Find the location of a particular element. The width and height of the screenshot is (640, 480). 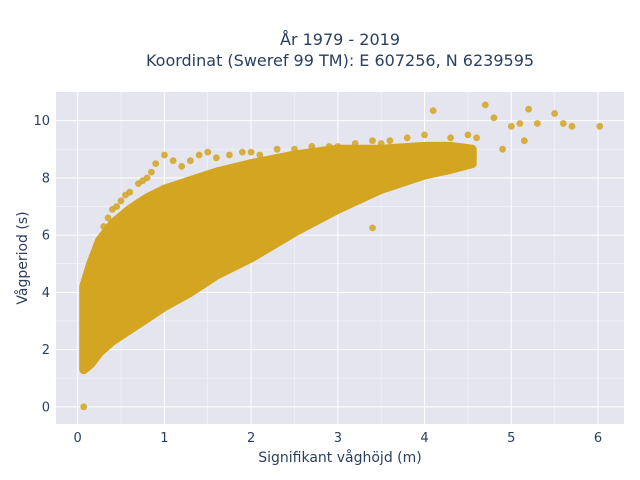

x-tick-label: 2 is located at coordinates (251, 438).